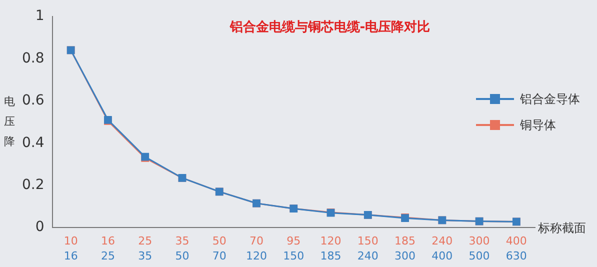 This screenshot has width=597, height=267. What do you see at coordinates (145, 248) in the screenshot?
I see `x-tick-label: 25 35` at bounding box center [145, 248].